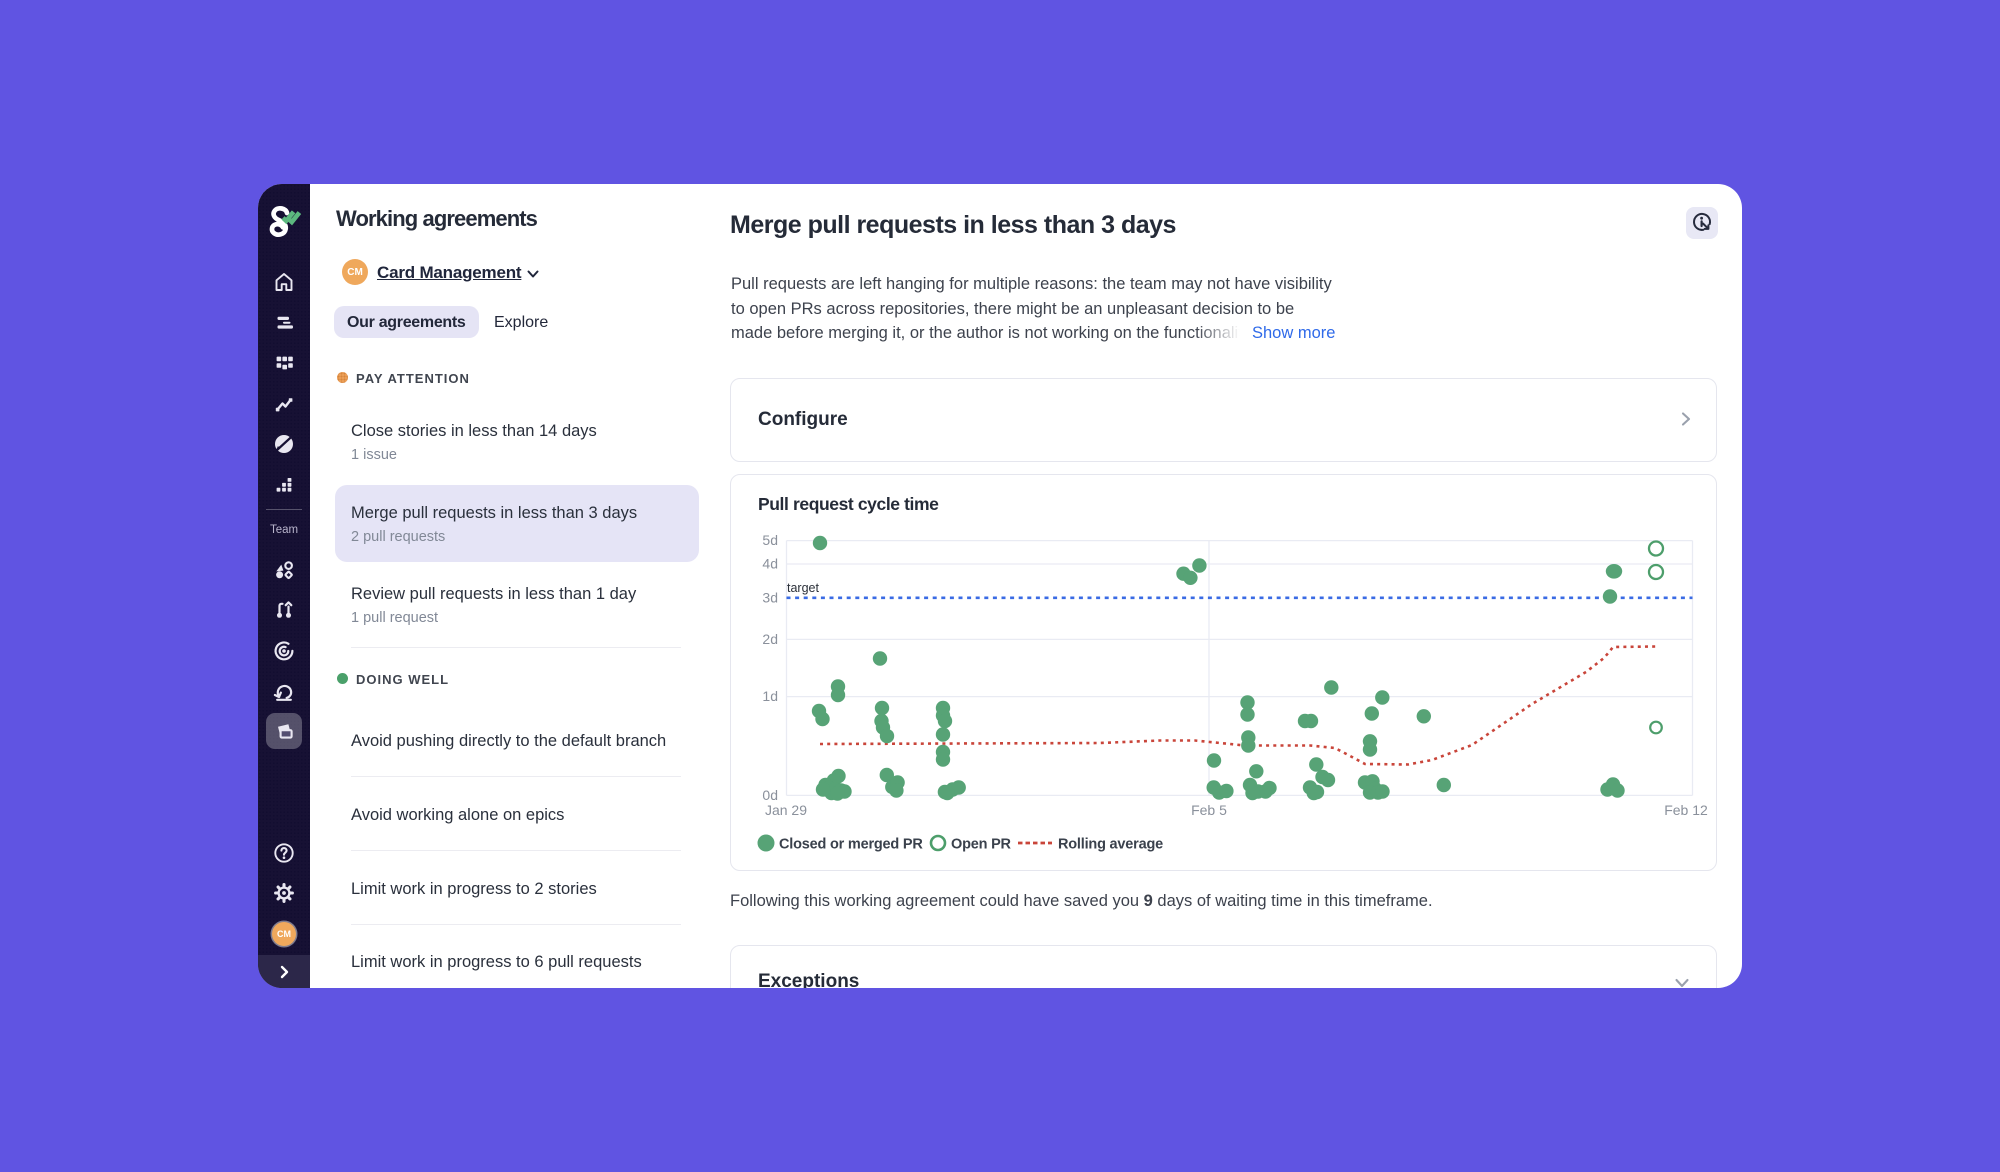  Describe the element at coordinates (786, 810) in the screenshot. I see `svg-text: Jan 29` at that location.